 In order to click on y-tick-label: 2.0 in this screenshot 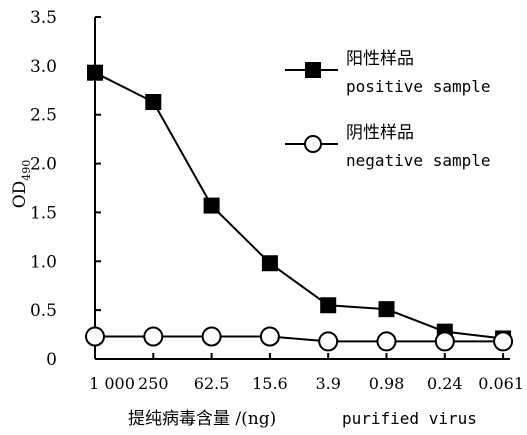, I will do `click(43, 165)`.